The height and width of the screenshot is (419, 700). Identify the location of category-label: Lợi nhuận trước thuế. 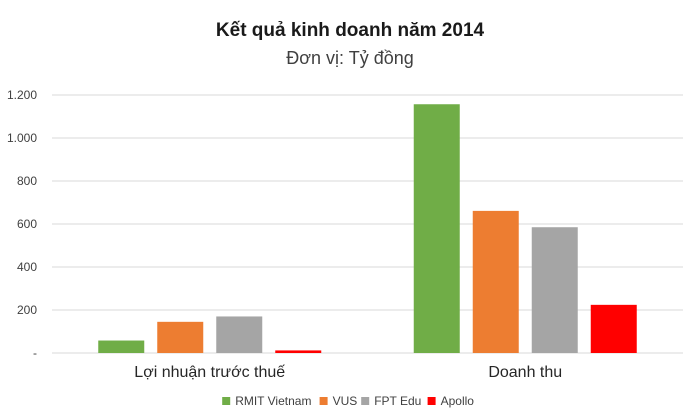
(209, 372).